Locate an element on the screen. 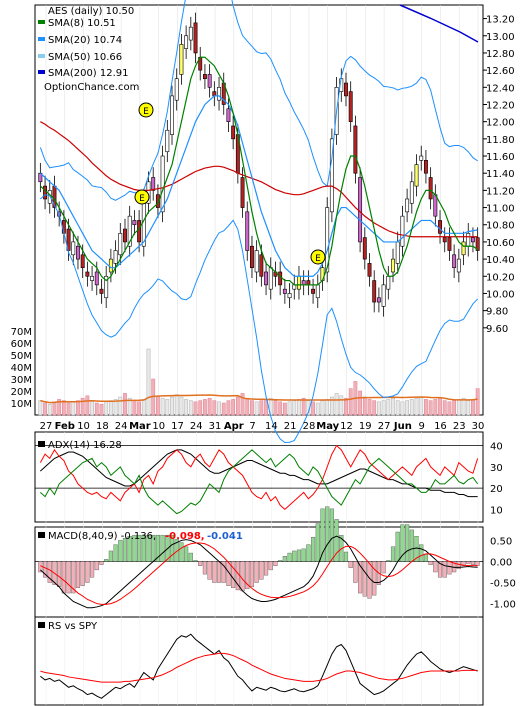 This screenshot has width=526, height=706. earnings-marker-2: E is located at coordinates (142, 197).